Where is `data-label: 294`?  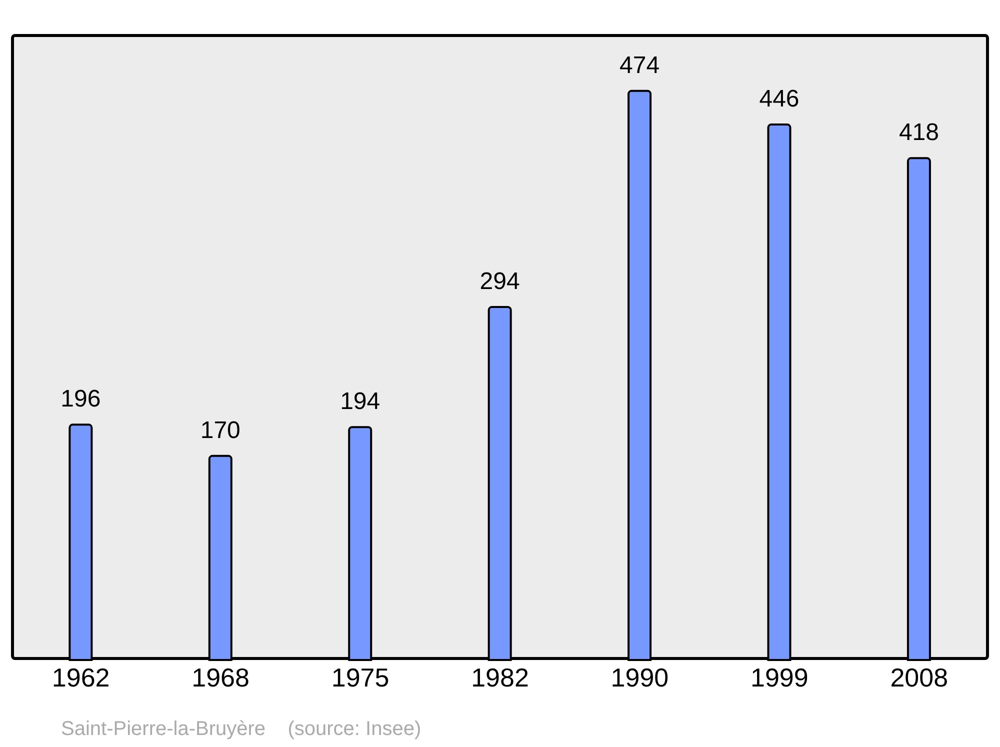
data-label: 294 is located at coordinates (500, 282).